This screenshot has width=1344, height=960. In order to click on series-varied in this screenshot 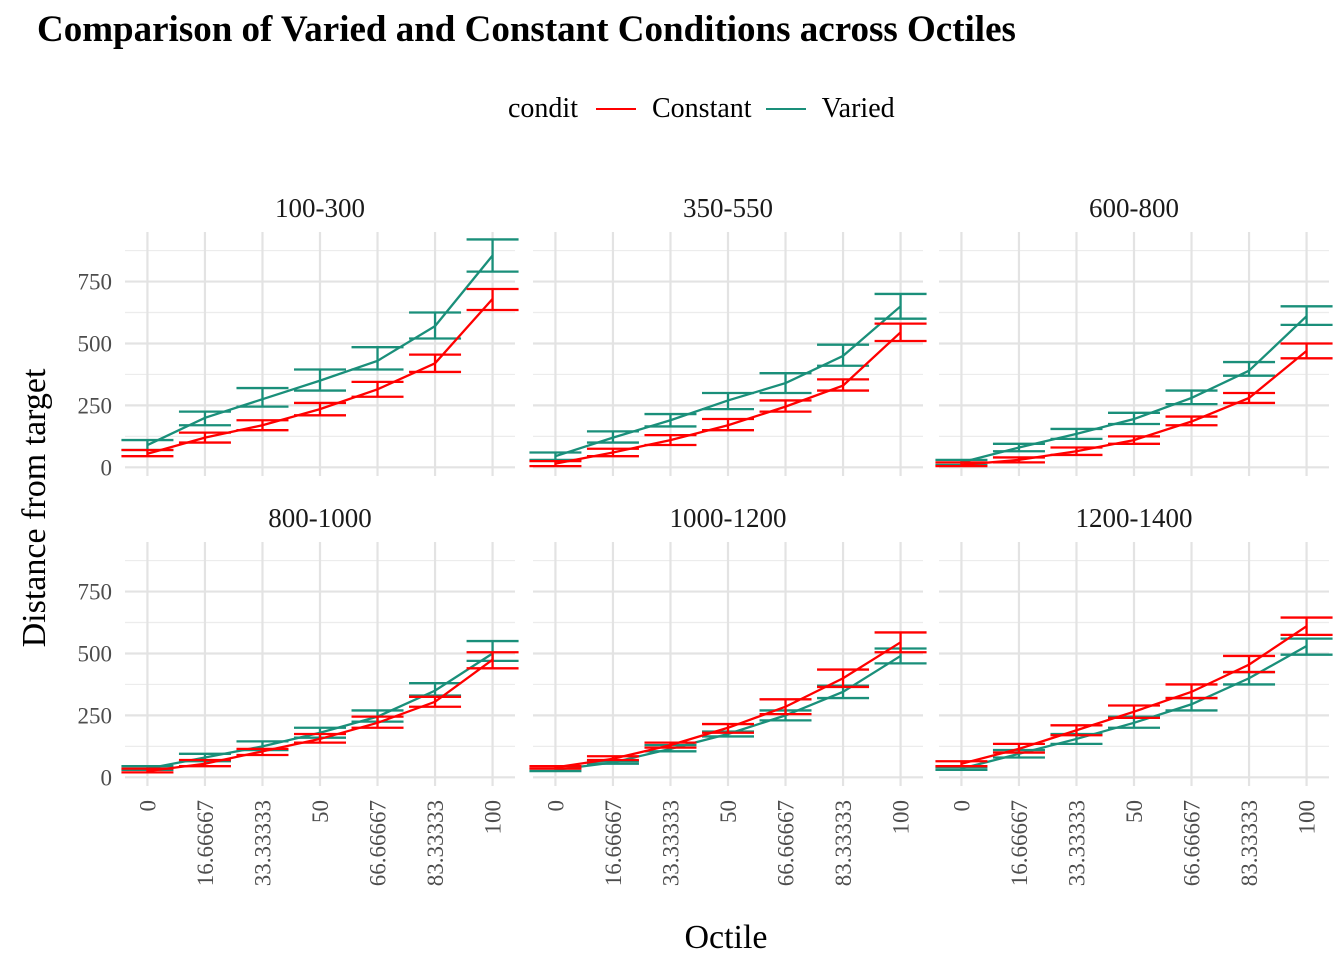, I will do `click(1134, 386)`.